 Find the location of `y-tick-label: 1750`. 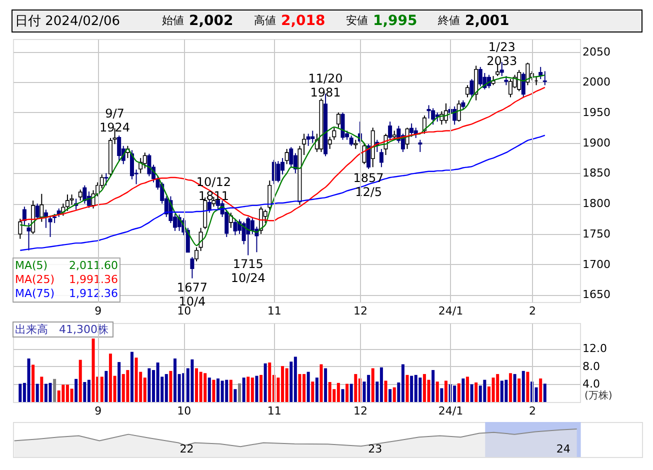

y-tick-label: 1750 is located at coordinates (596, 233).